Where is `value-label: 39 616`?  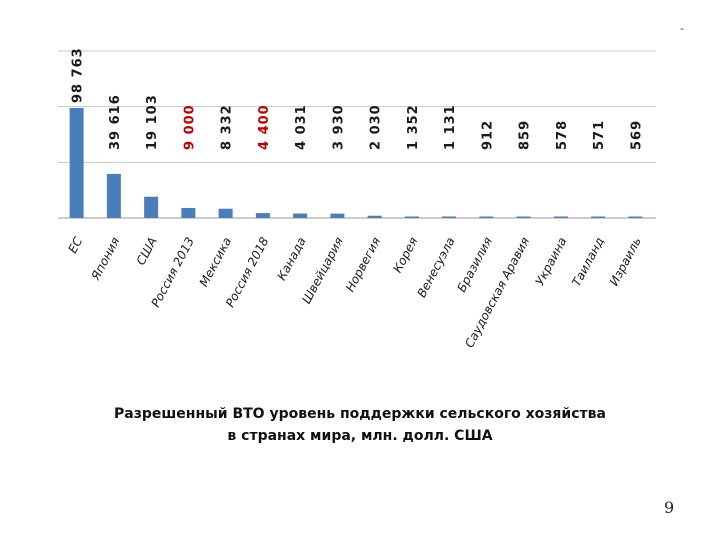
value-label: 39 616 is located at coordinates (115, 122).